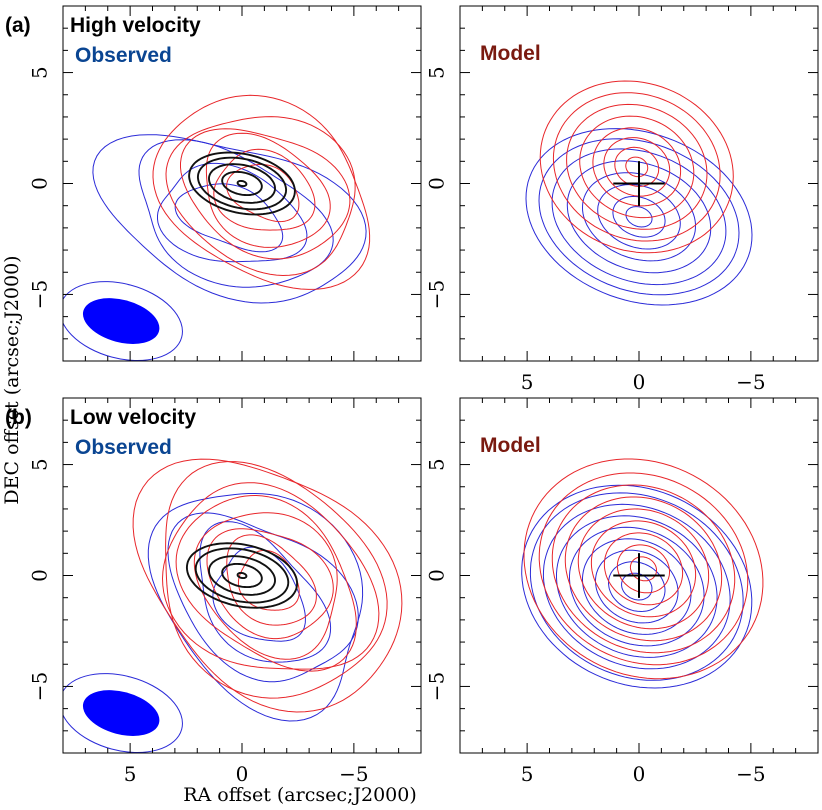 The image size is (822, 810). Describe the element at coordinates (12, 379) in the screenshot. I see `y-axis-title: DEC offset (arcsec;J2000)` at that location.